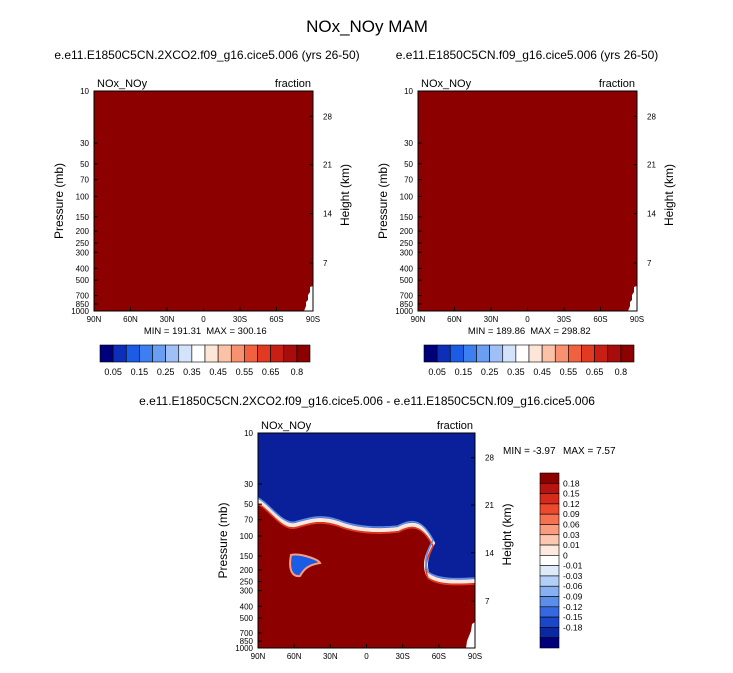 The width and height of the screenshot is (733, 673). Describe the element at coordinates (130, 319) in the screenshot. I see `panel1-x-tick-label: 60N` at that location.